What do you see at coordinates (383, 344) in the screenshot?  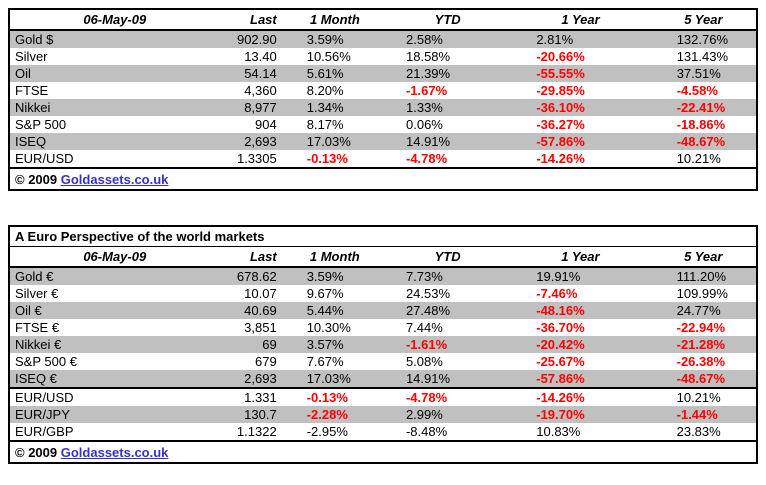 I see `table-row: Nikkei € 69 3.57% -1.61% -20.42% -21.28%` at bounding box center [383, 344].